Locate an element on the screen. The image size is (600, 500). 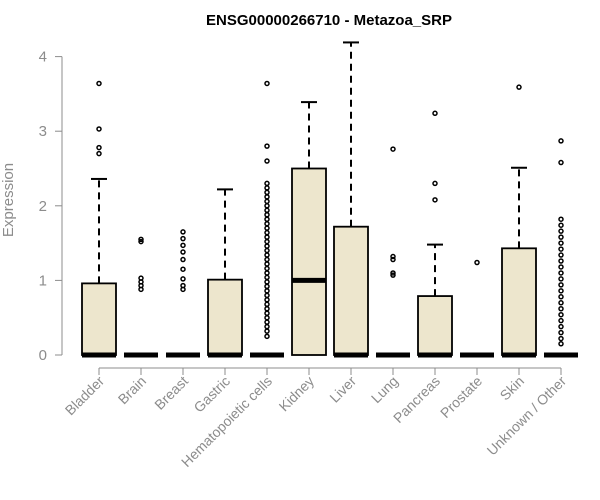
y-axis: 0 1 2 3 4 is located at coordinates (51, 206).